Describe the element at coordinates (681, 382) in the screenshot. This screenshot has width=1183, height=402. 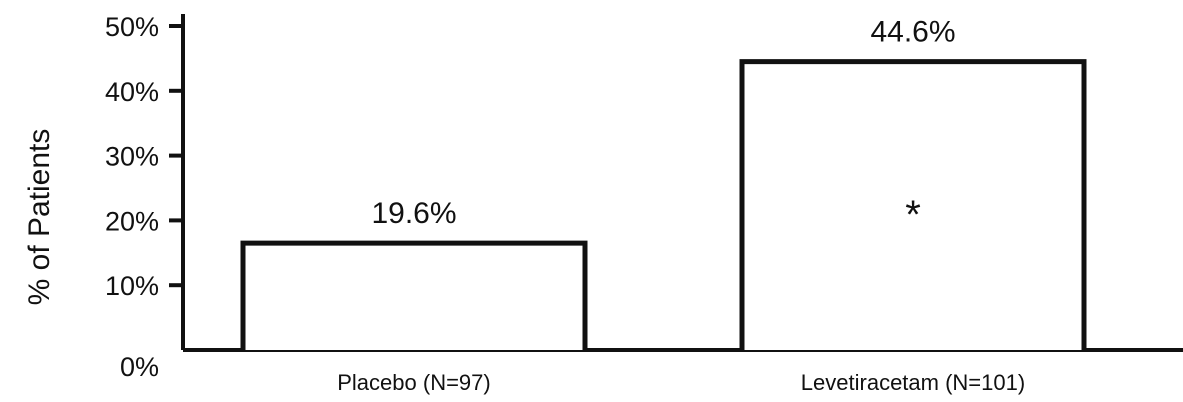
I see `category-labels: Placebo (N=97) Levetiracetam (N=101)` at that location.